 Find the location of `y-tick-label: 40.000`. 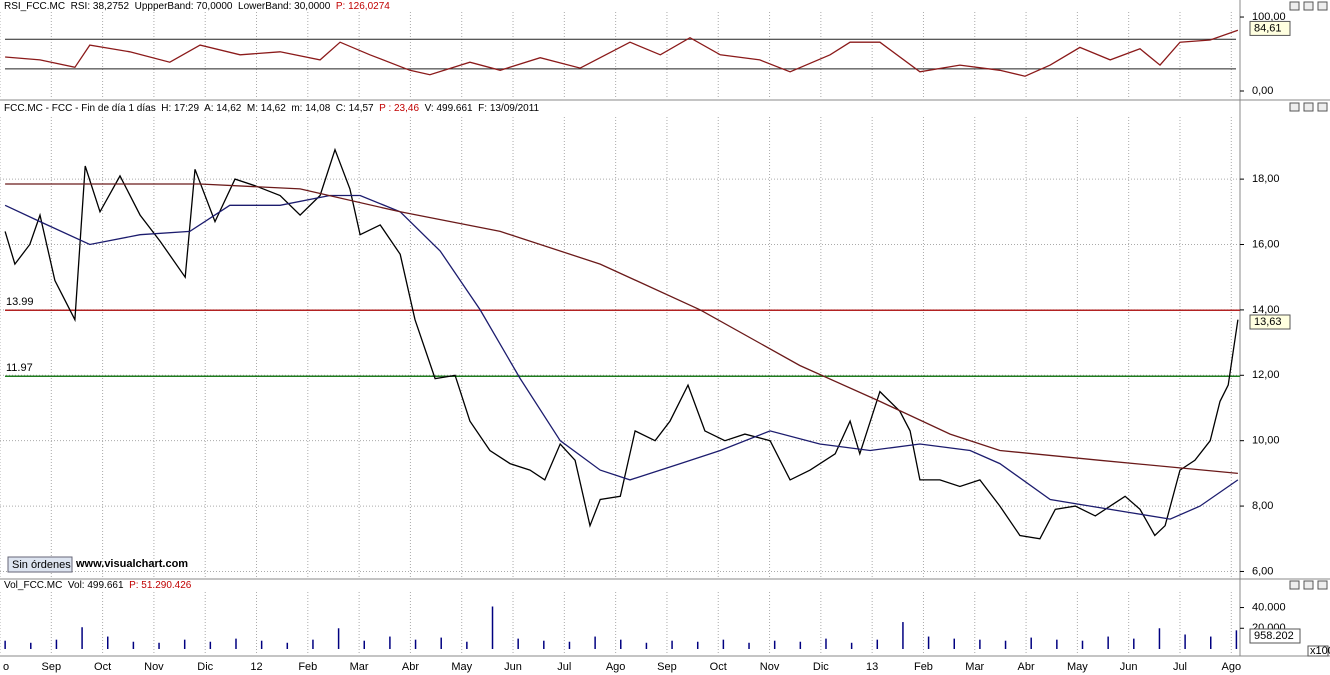

y-tick-label: 40.000 is located at coordinates (1269, 607).